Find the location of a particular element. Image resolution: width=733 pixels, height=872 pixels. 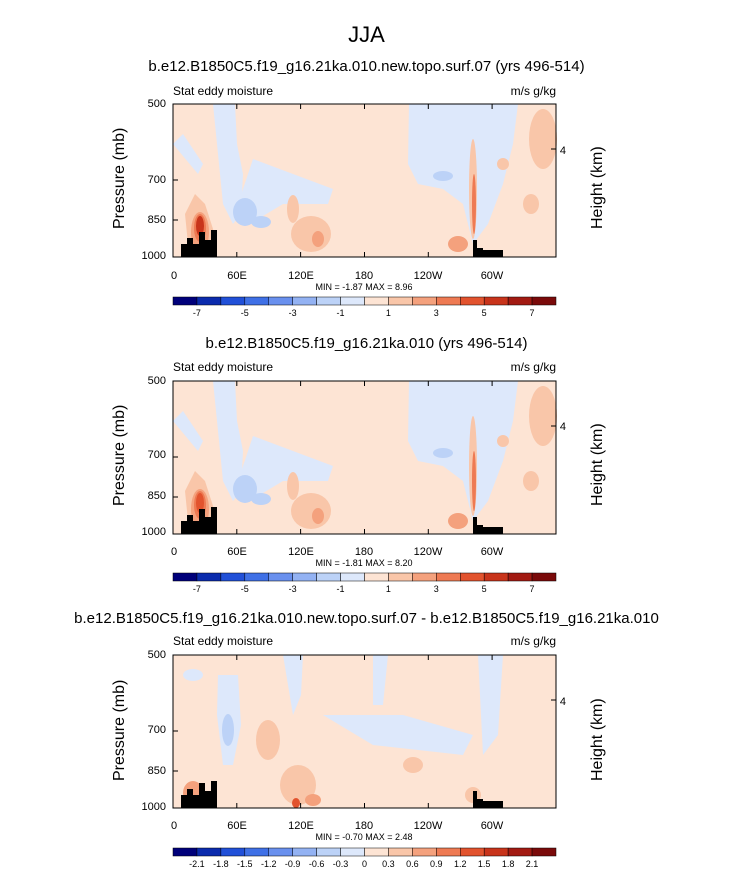

colorbar-label: -1.8 is located at coordinates (221, 864).